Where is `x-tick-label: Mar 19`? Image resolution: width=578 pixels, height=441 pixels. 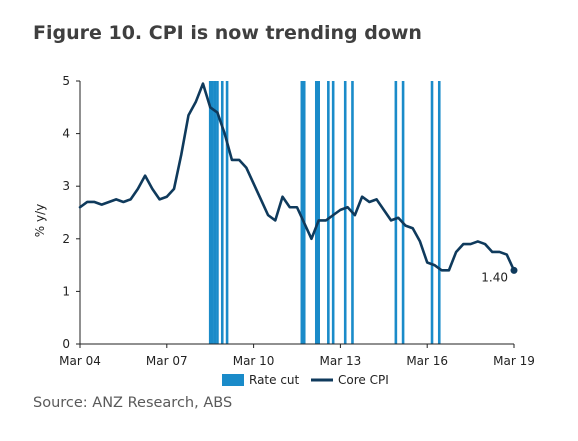 x-tick-label: Mar 19 is located at coordinates (514, 361).